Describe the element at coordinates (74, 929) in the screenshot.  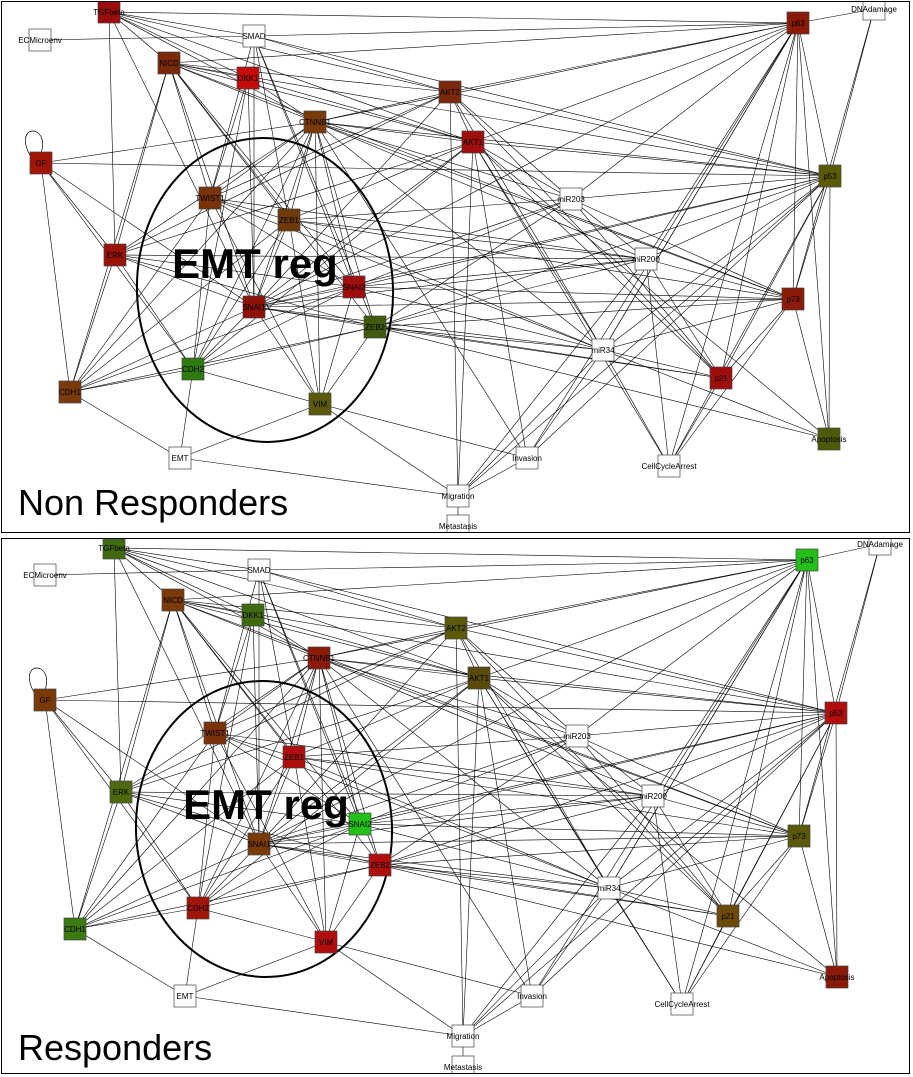
I see `node-cdh1: CDH1` at that location.